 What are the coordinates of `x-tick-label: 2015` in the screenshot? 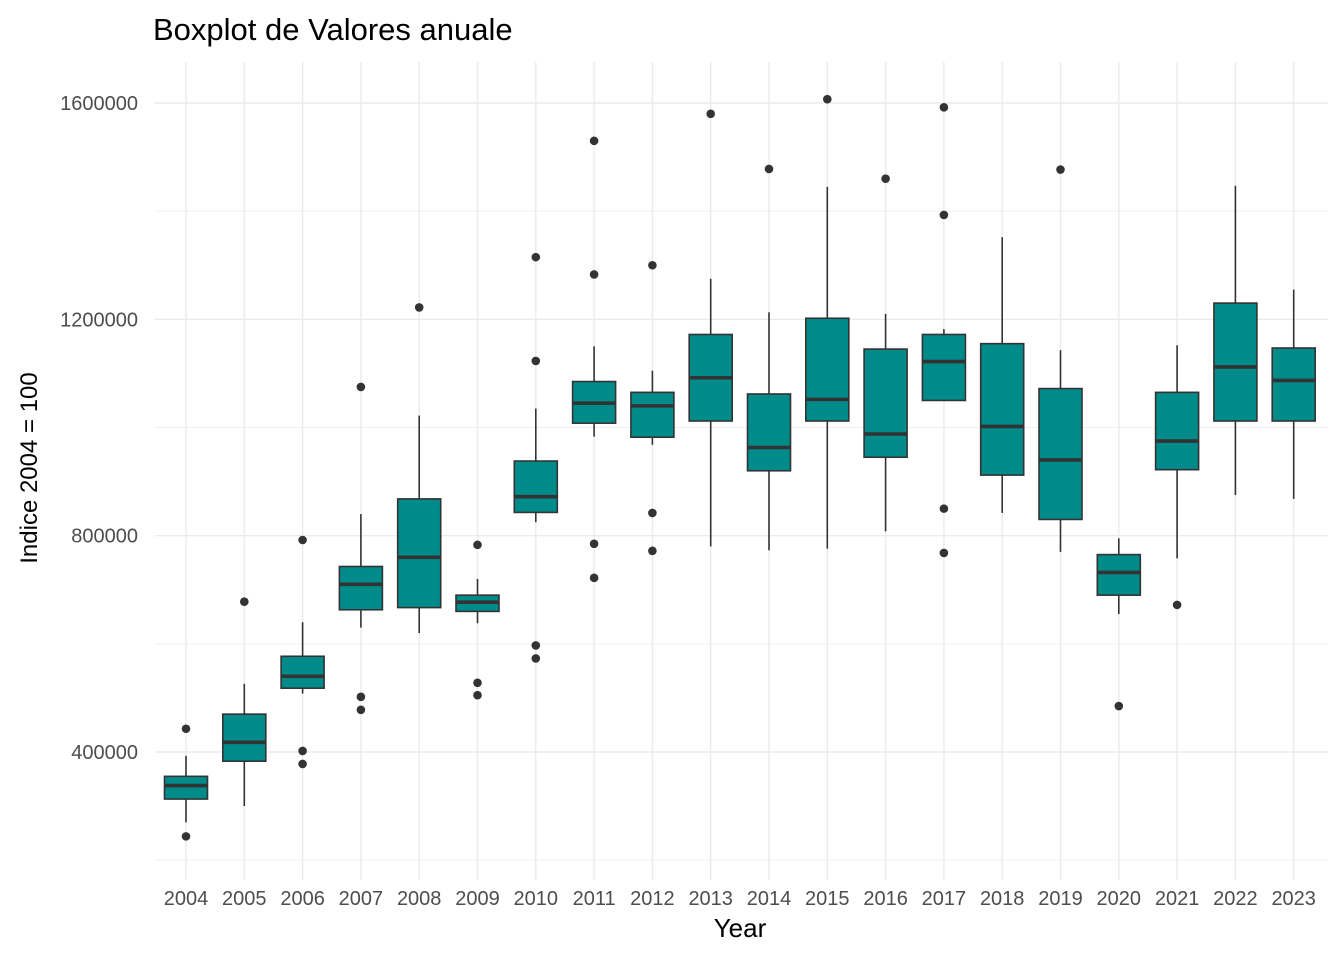 It's located at (827, 899).